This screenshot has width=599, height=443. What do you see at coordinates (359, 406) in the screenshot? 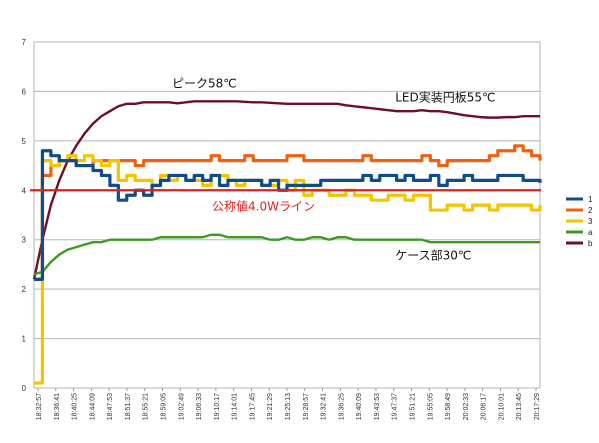
I see `x-tick-label: 19:40:09` at bounding box center [359, 406].